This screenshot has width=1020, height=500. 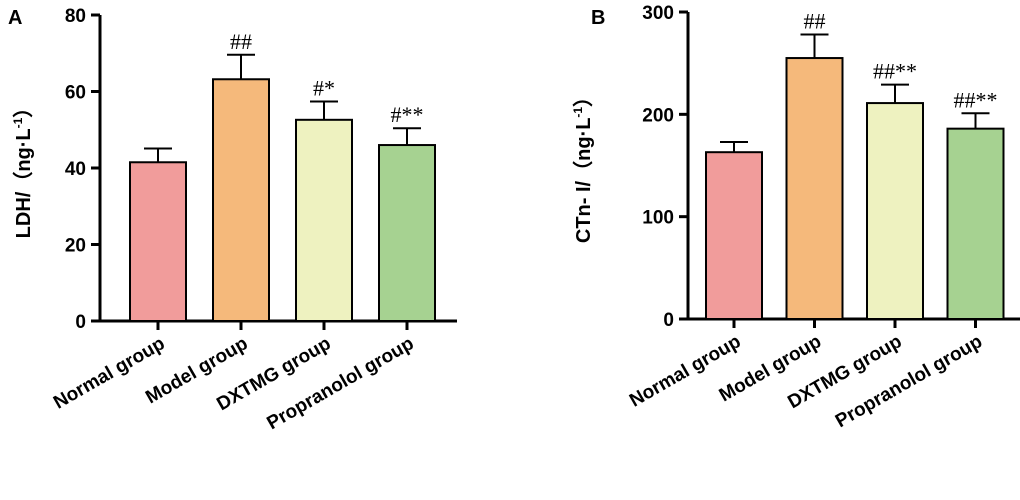 I want to click on panel-a-y-tick-label: 40, so click(x=75, y=169).